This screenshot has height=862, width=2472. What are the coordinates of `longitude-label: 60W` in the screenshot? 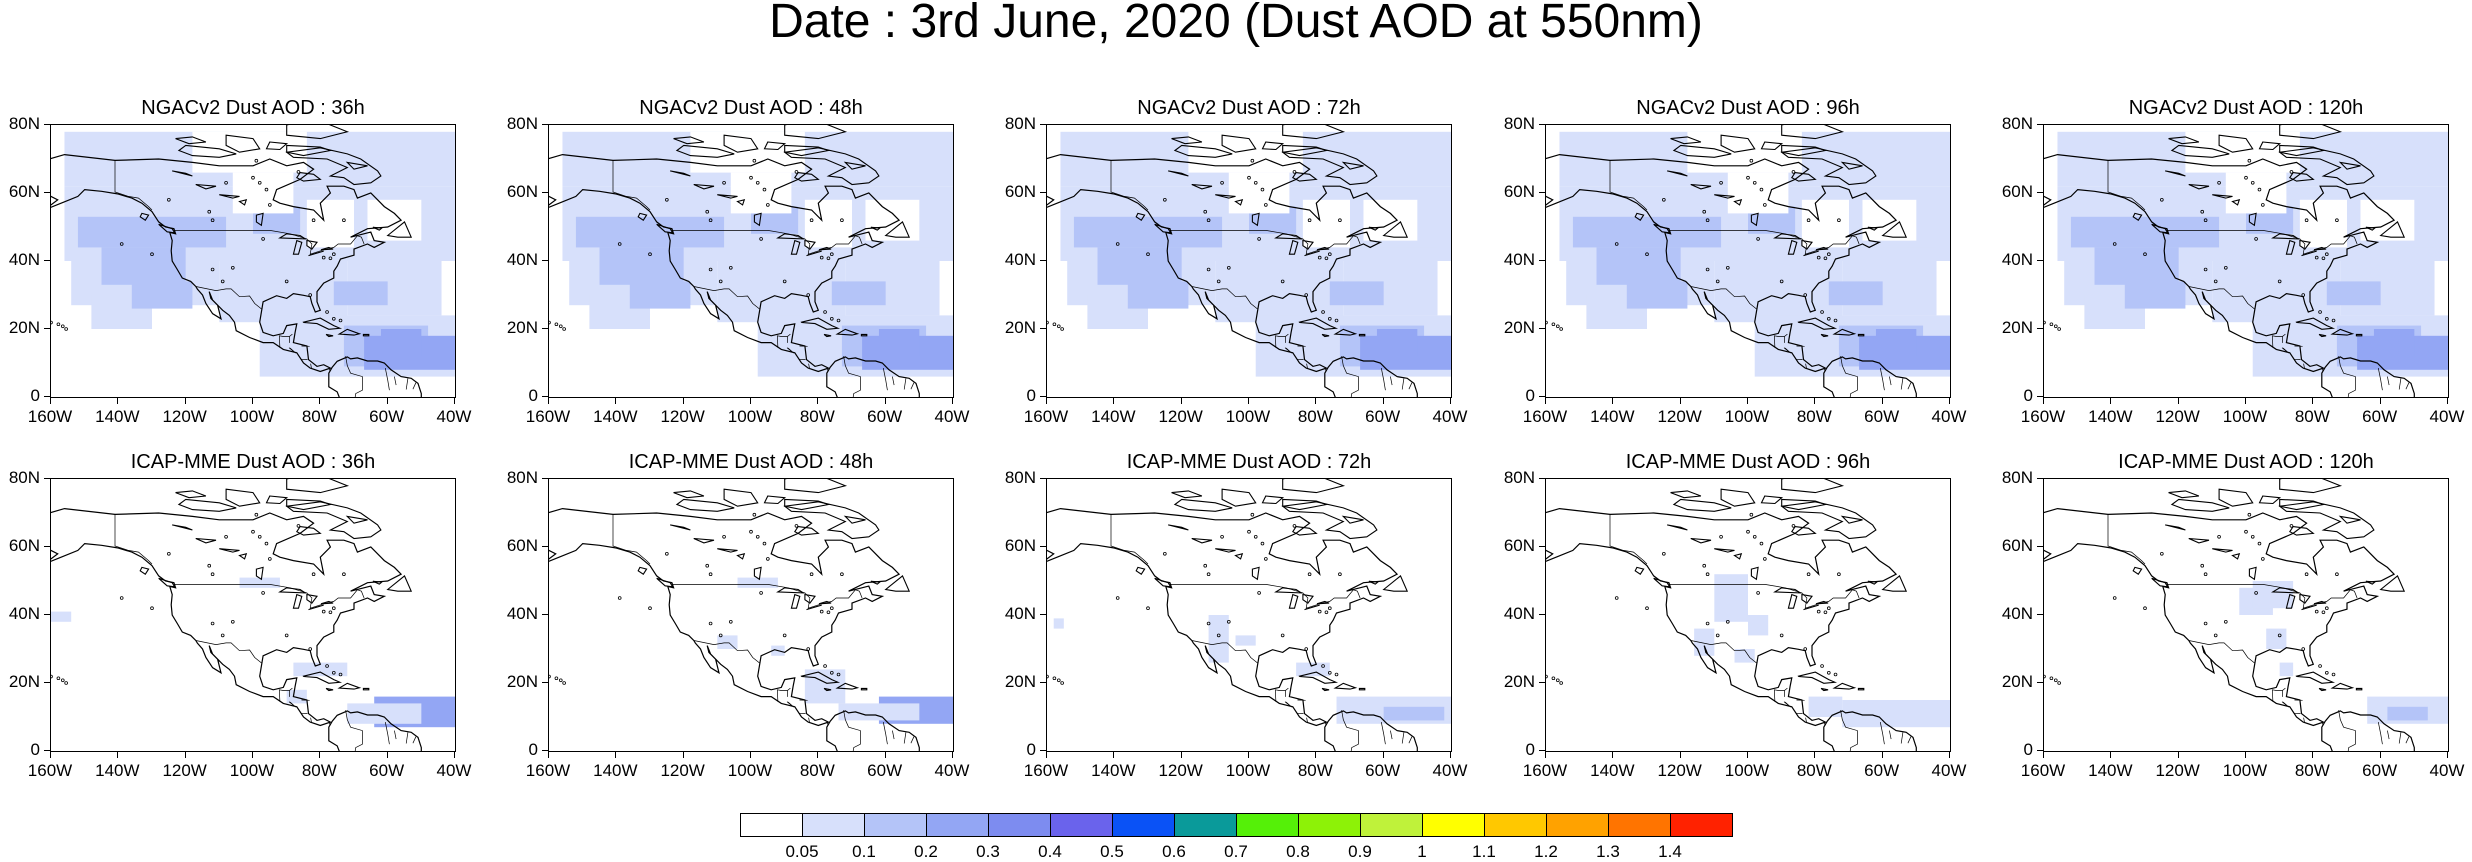 It's located at (885, 416).